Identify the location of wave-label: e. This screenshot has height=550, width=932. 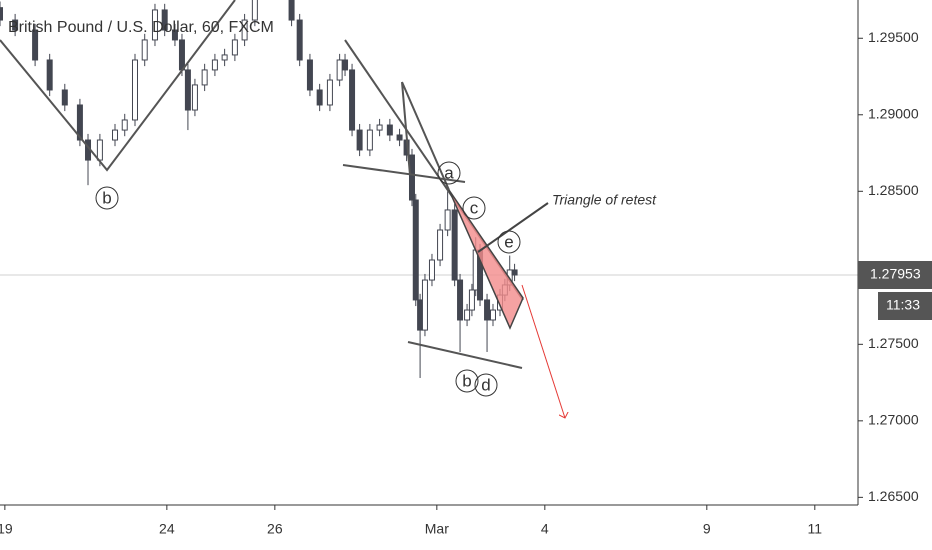
(508, 241).